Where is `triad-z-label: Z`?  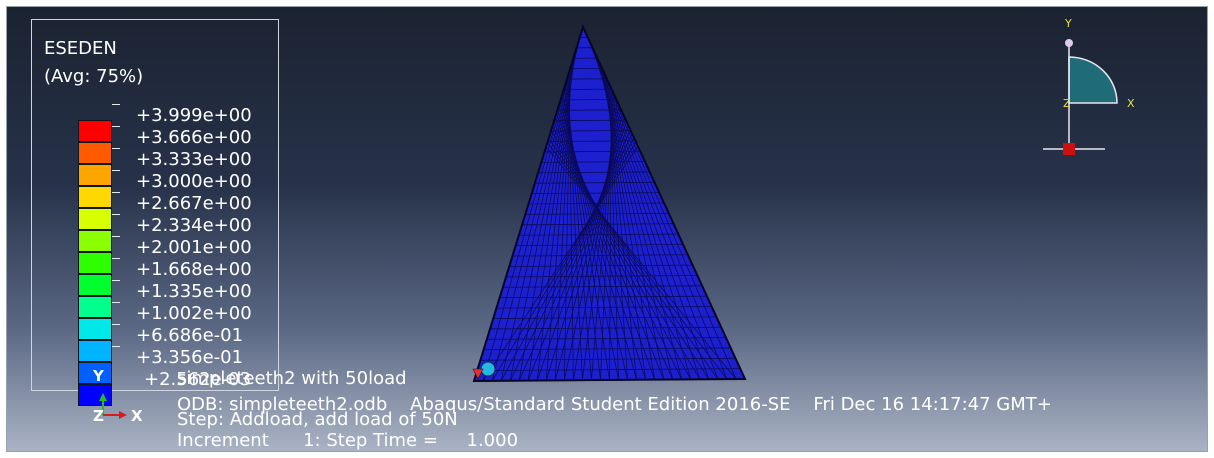 triad-z-label: Z is located at coordinates (98, 416).